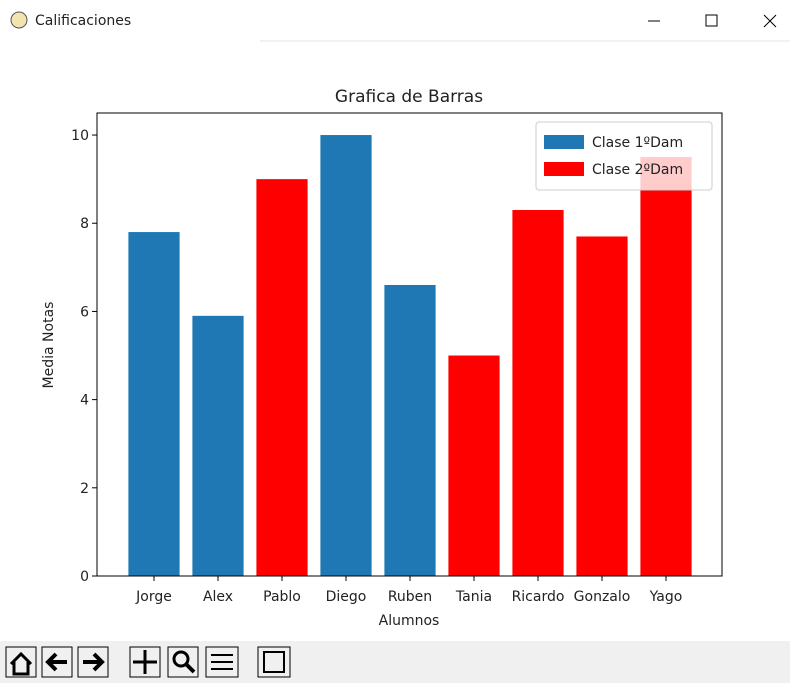 The height and width of the screenshot is (687, 790). I want to click on x-tick-label: Diego, so click(346, 597).